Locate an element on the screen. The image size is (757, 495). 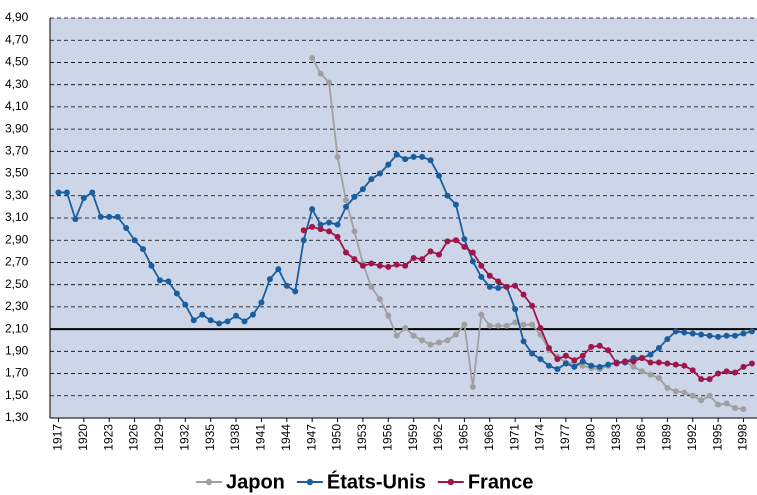
x-tick-label: 1959 is located at coordinates (413, 437).